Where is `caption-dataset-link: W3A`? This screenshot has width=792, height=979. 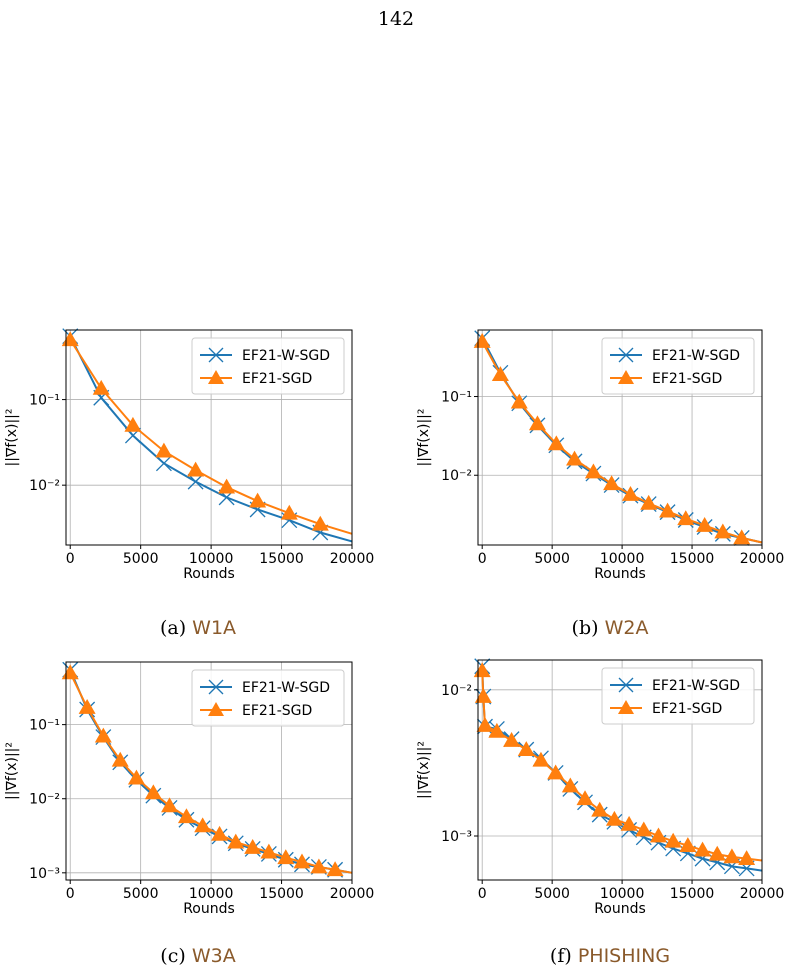
caption-dataset-link: W3A is located at coordinates (213, 956).